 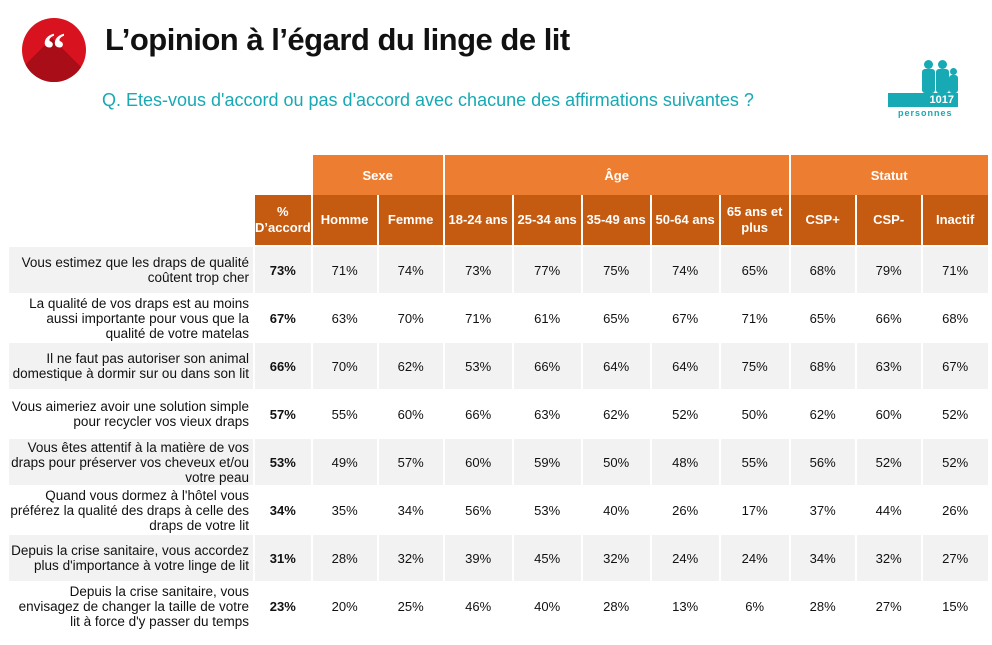 What do you see at coordinates (410, 461) in the screenshot?
I see `value-cell: 57%` at bounding box center [410, 461].